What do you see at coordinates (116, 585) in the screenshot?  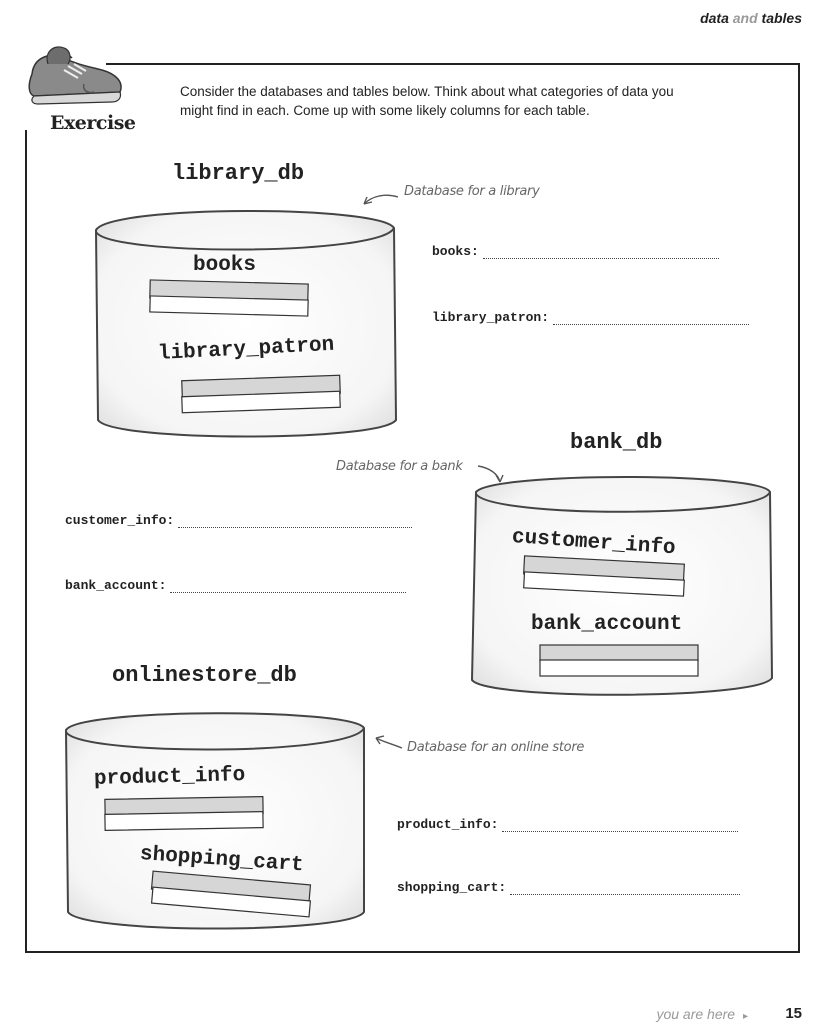 I see `bank-account-field-label: bank_account:` at bounding box center [116, 585].